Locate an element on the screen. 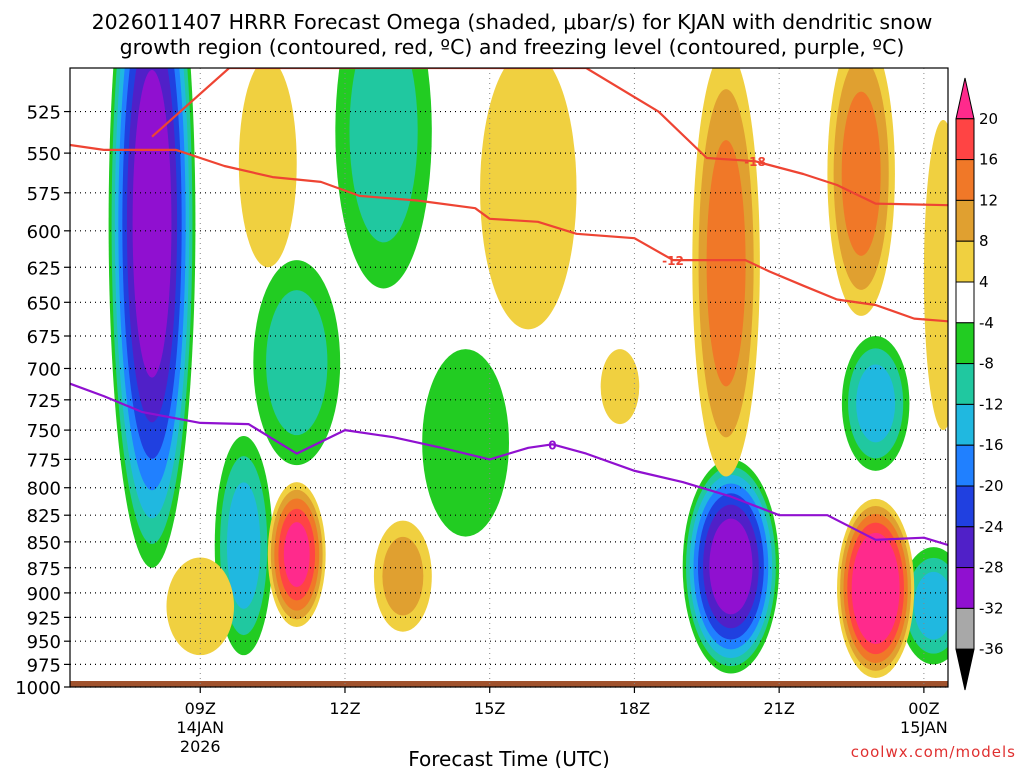 This screenshot has width=1024, height=768. x-tick-date-09Z: 14JAN is located at coordinates (200, 727).